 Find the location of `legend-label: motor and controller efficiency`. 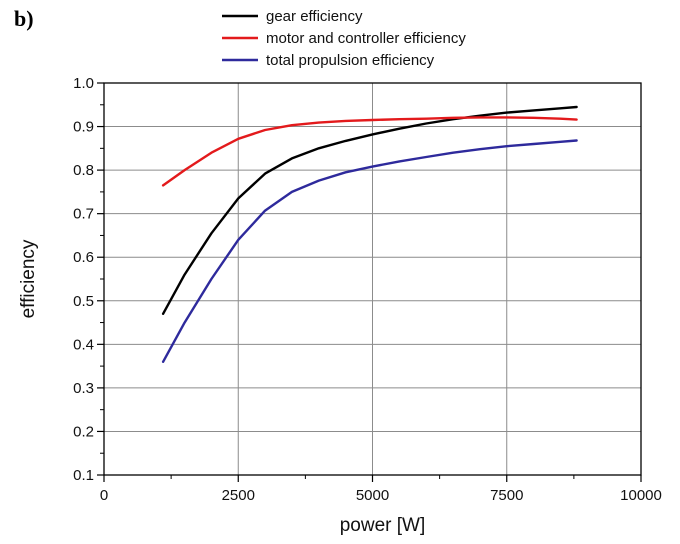

legend-label: motor and controller efficiency is located at coordinates (366, 38).